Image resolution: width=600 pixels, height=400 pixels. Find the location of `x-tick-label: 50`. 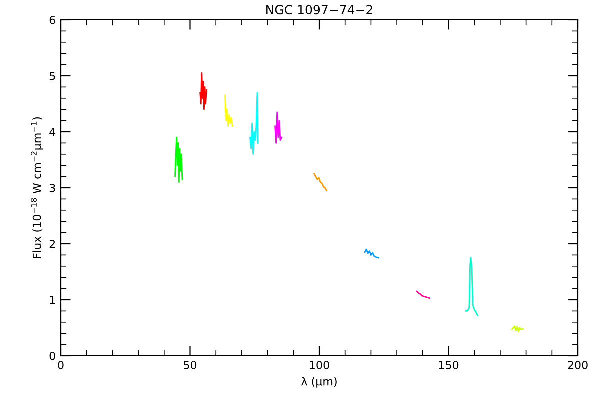

x-tick-label: 50 is located at coordinates (190, 365).